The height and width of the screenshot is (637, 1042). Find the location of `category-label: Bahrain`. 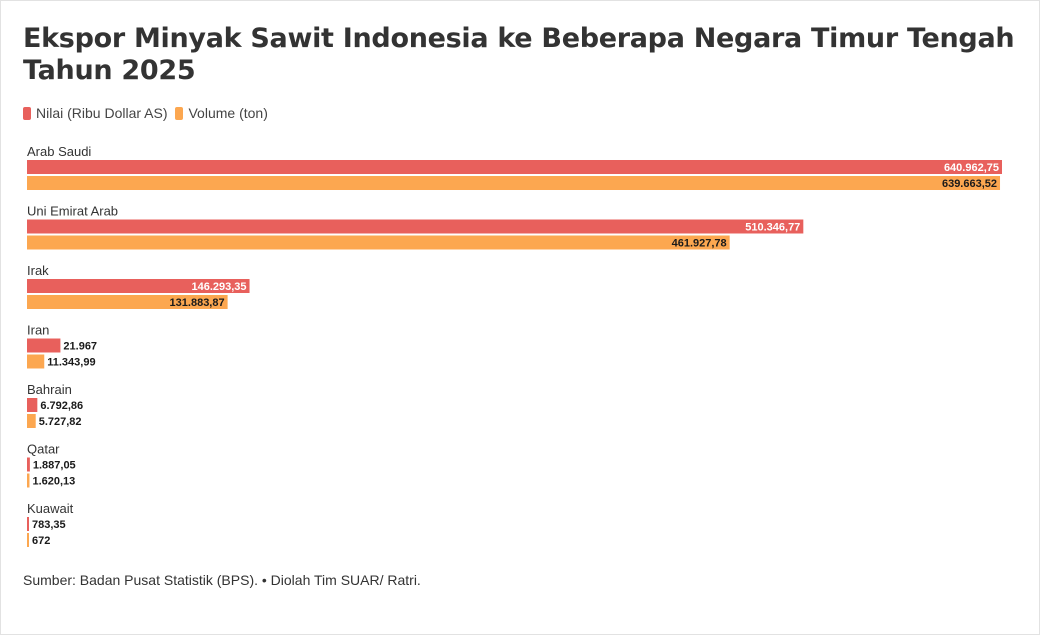

category-label: Bahrain is located at coordinates (49, 389).